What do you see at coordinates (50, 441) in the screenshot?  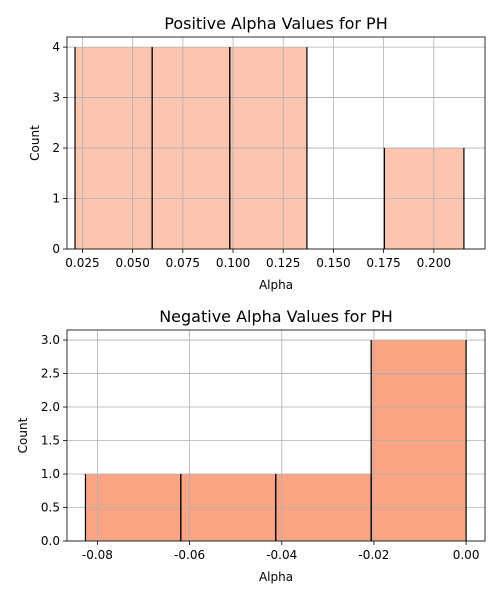 I see `y-tick-label: 1.5` at bounding box center [50, 441].